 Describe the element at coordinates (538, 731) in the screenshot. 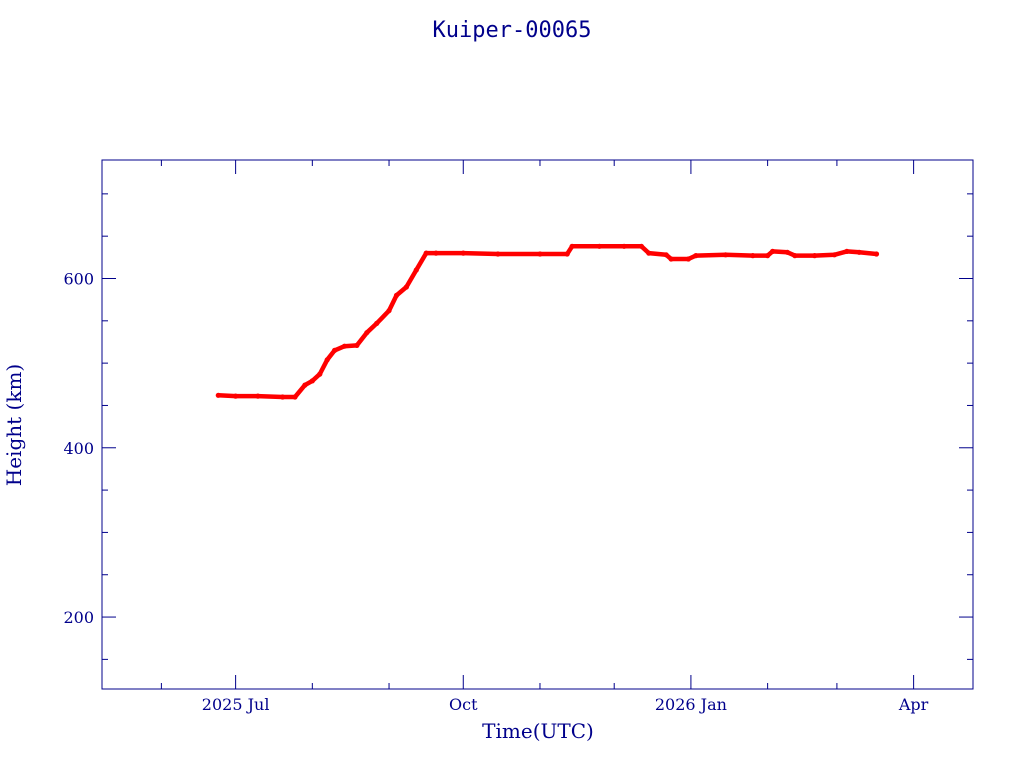

I see `x-axis-label: Time(UTC)` at that location.